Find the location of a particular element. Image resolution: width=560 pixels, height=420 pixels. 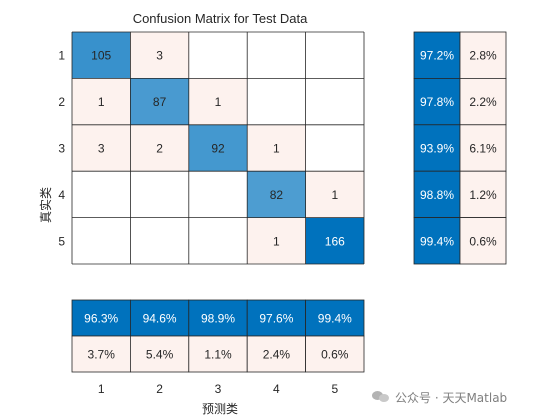

column-summary-value: 2.4% is located at coordinates (277, 355).